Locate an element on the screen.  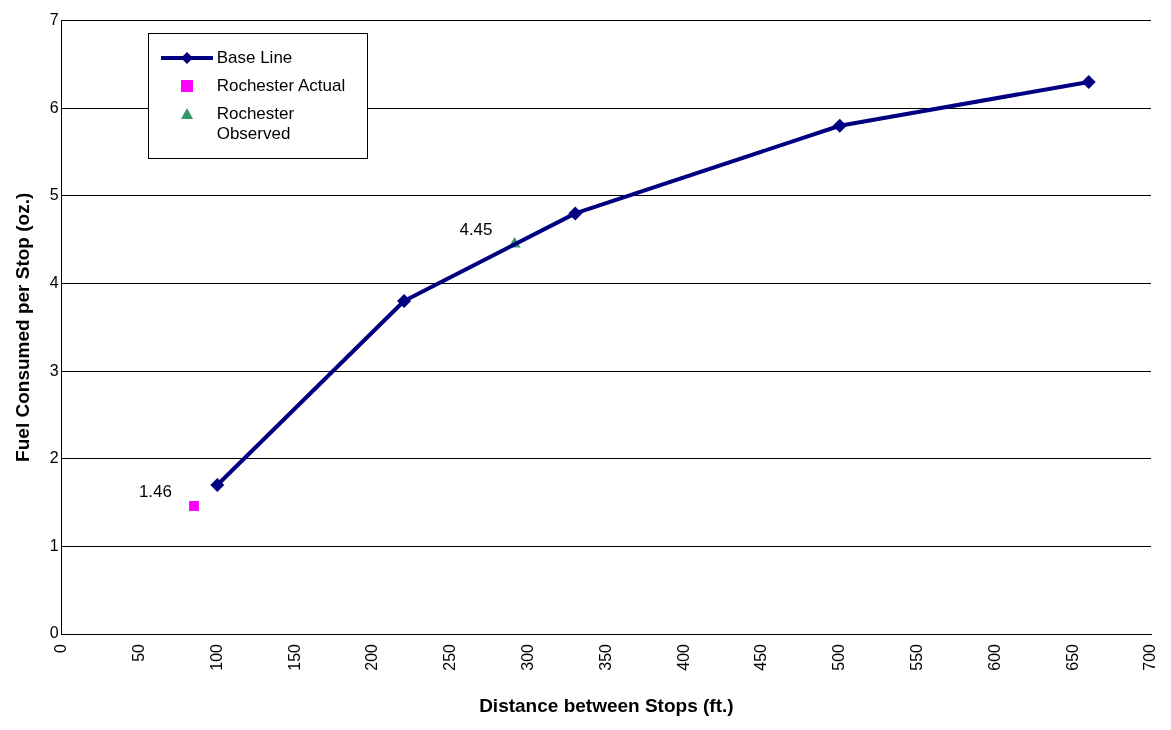
y-tick-label: 7 is located at coordinates (54, 20).